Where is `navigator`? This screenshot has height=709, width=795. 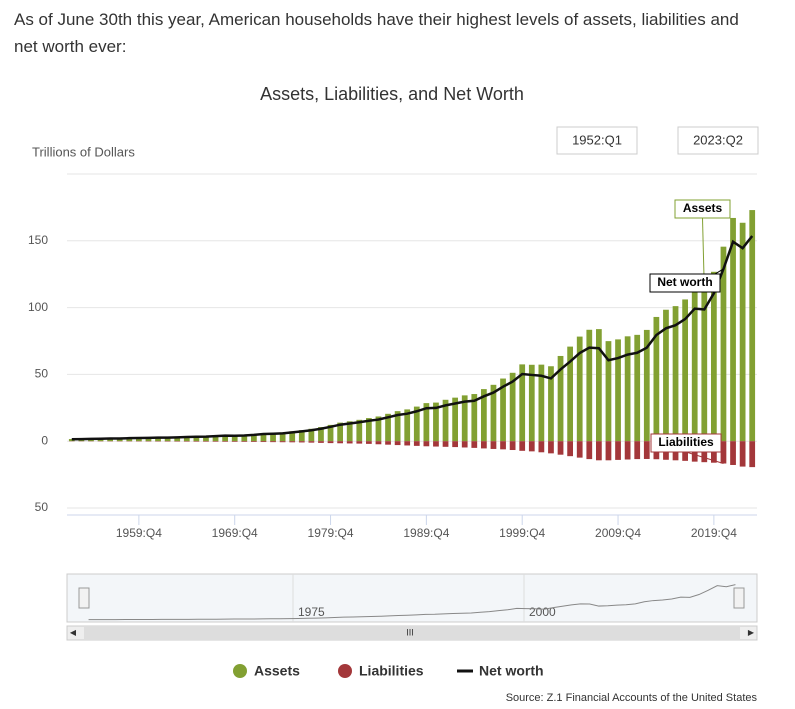 navigator is located at coordinates (412, 598).